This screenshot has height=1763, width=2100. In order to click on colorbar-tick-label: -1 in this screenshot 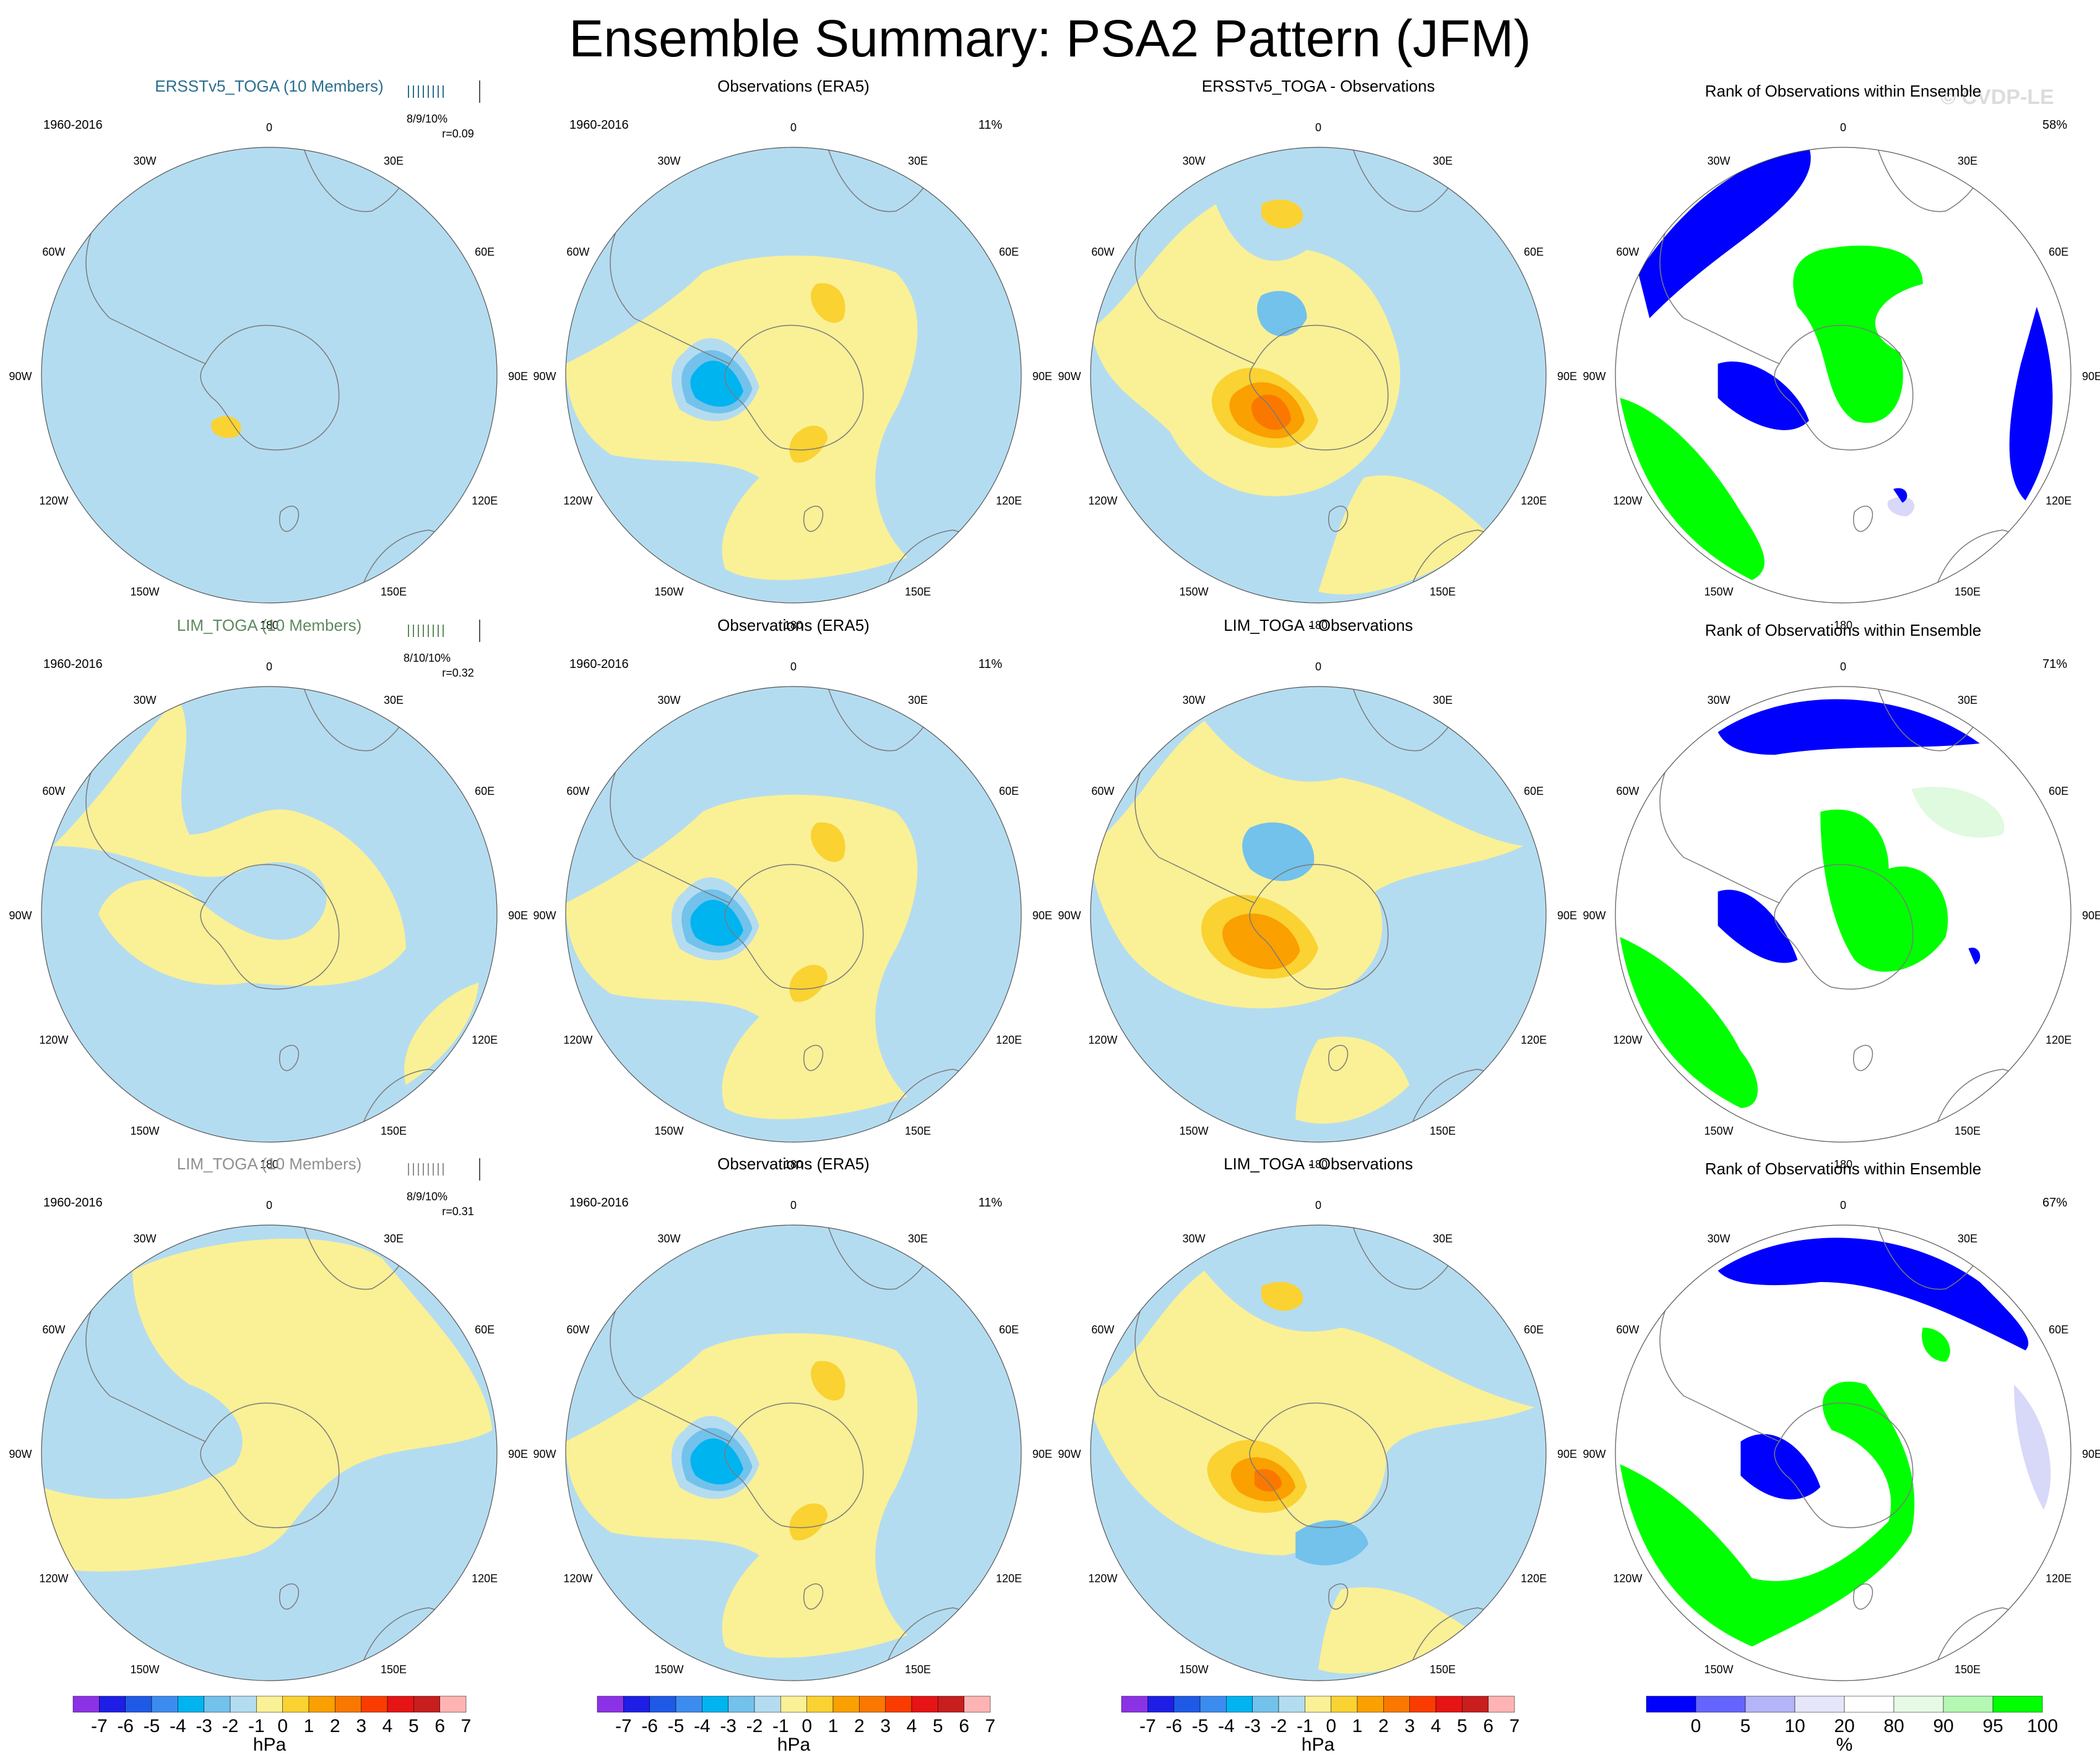, I will do `click(256, 1726)`.